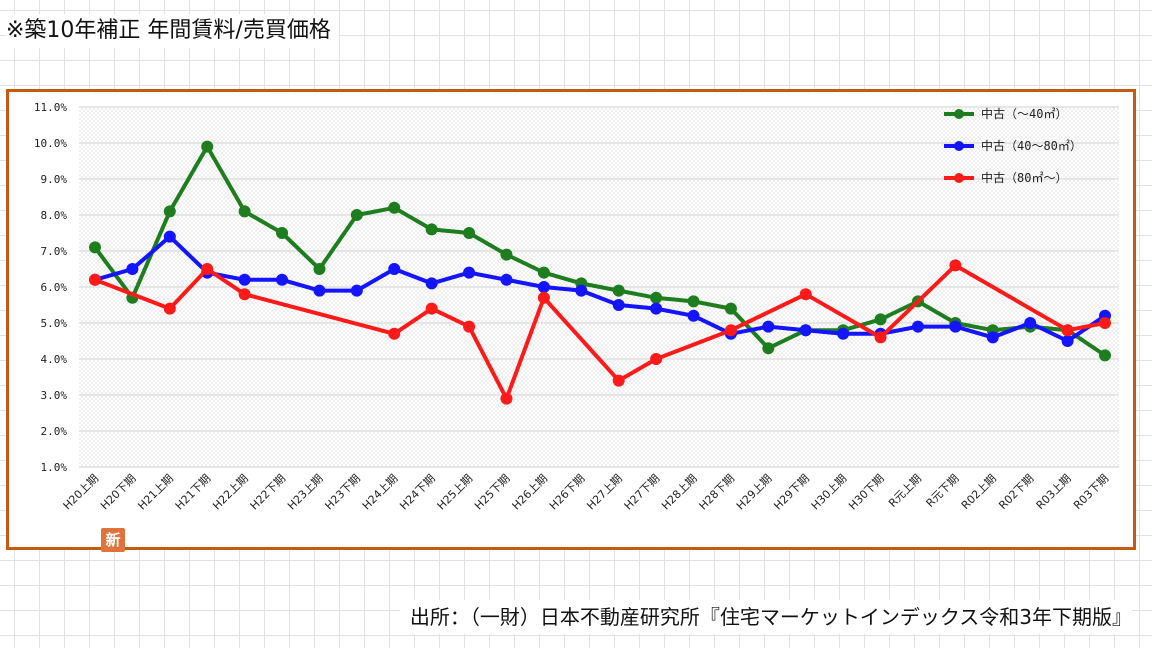 Image resolution: width=1152 pixels, height=648 pixels. I want to click on x-tick-label: H27上期, so click(604, 492).